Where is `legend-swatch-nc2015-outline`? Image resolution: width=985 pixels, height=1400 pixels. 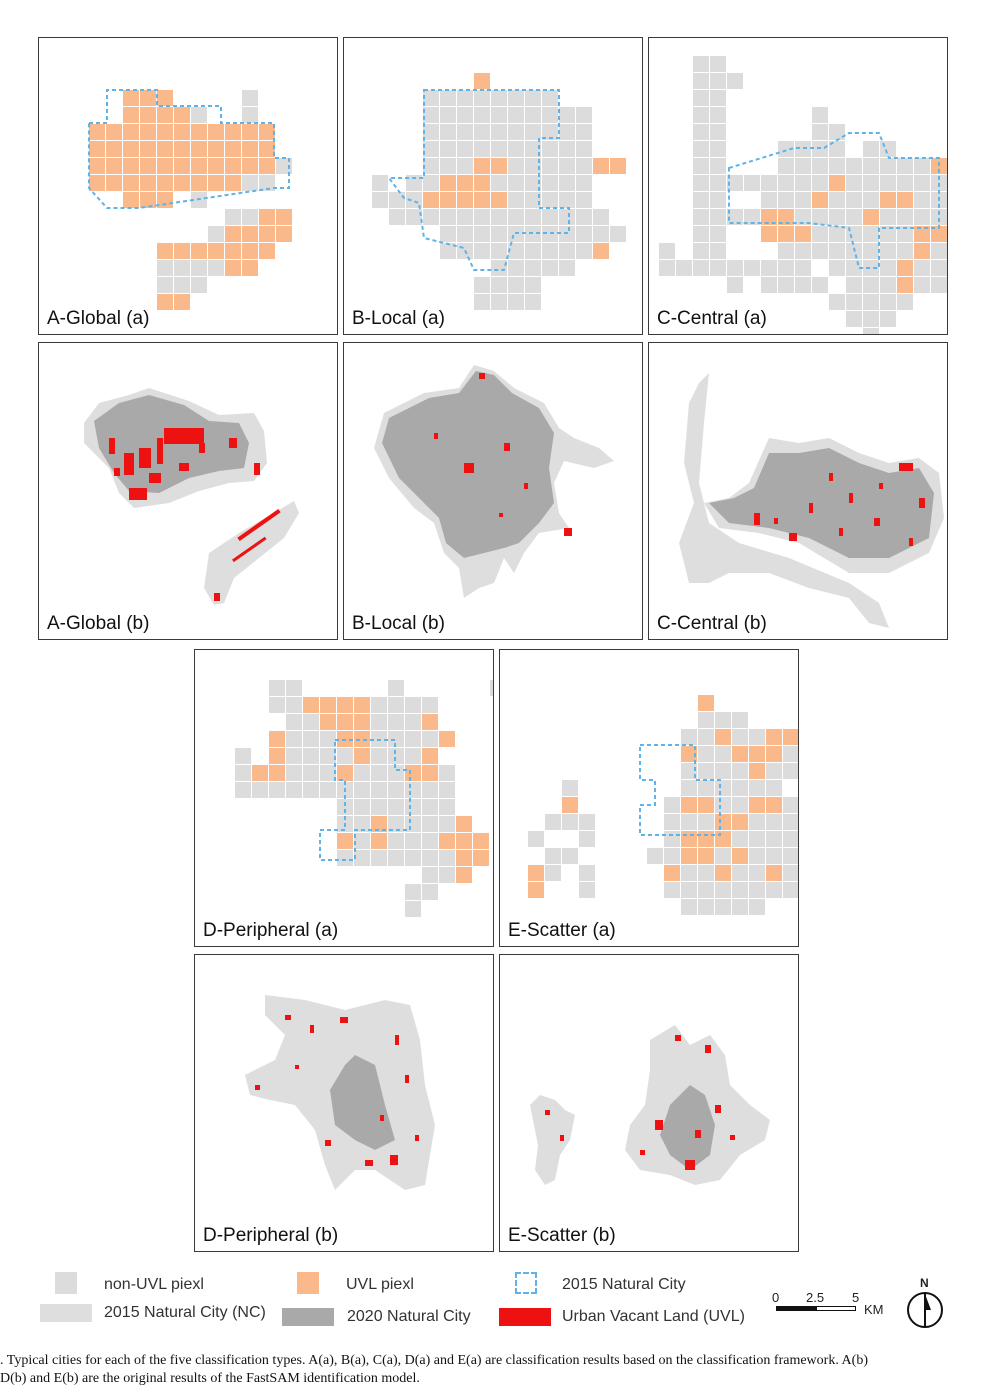
legend-swatch-nc2015-outline is located at coordinates (526, 1283).